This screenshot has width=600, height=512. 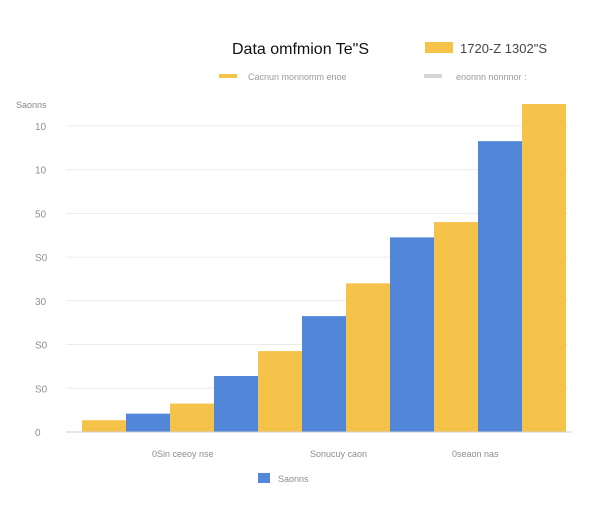 What do you see at coordinates (41, 302) in the screenshot?
I see `y-tick-label: 30` at bounding box center [41, 302].